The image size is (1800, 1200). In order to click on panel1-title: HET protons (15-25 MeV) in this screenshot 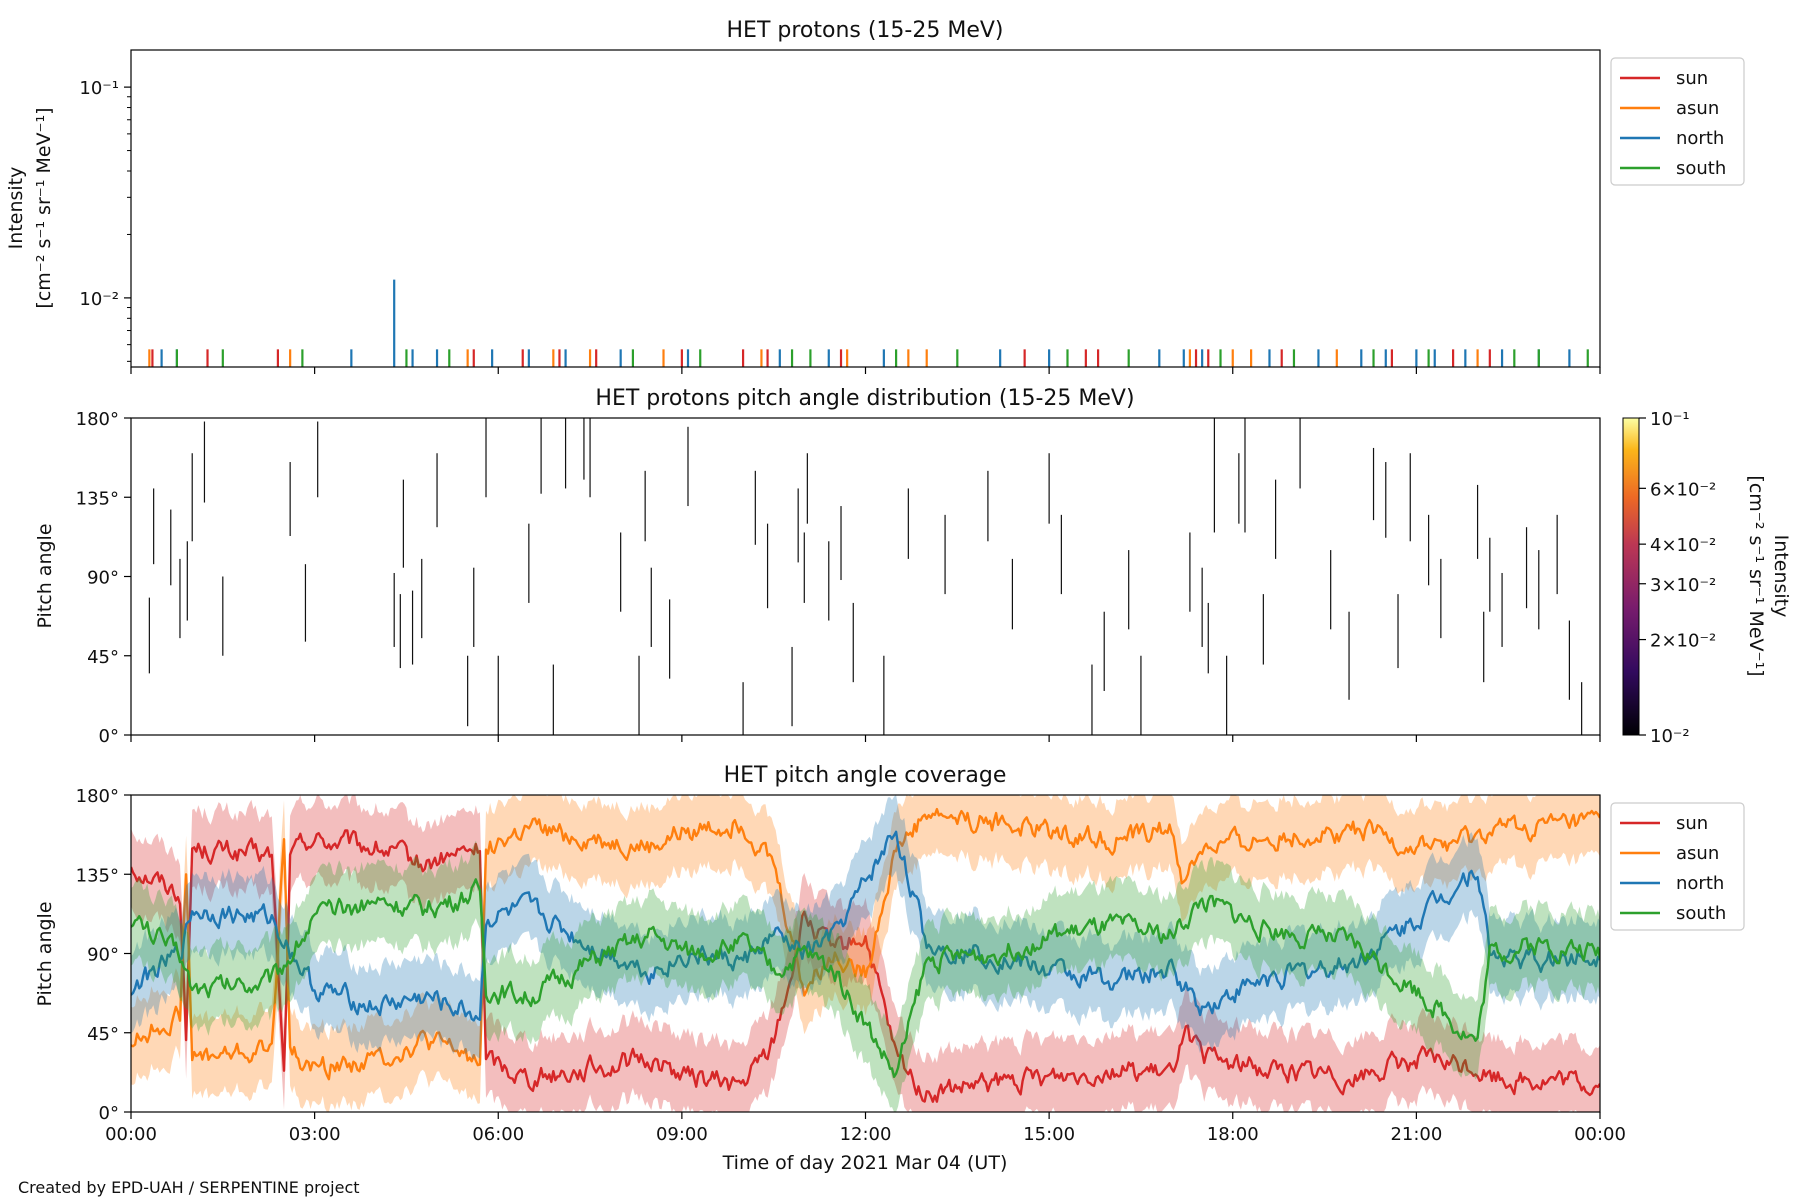, I will do `click(865, 30)`.